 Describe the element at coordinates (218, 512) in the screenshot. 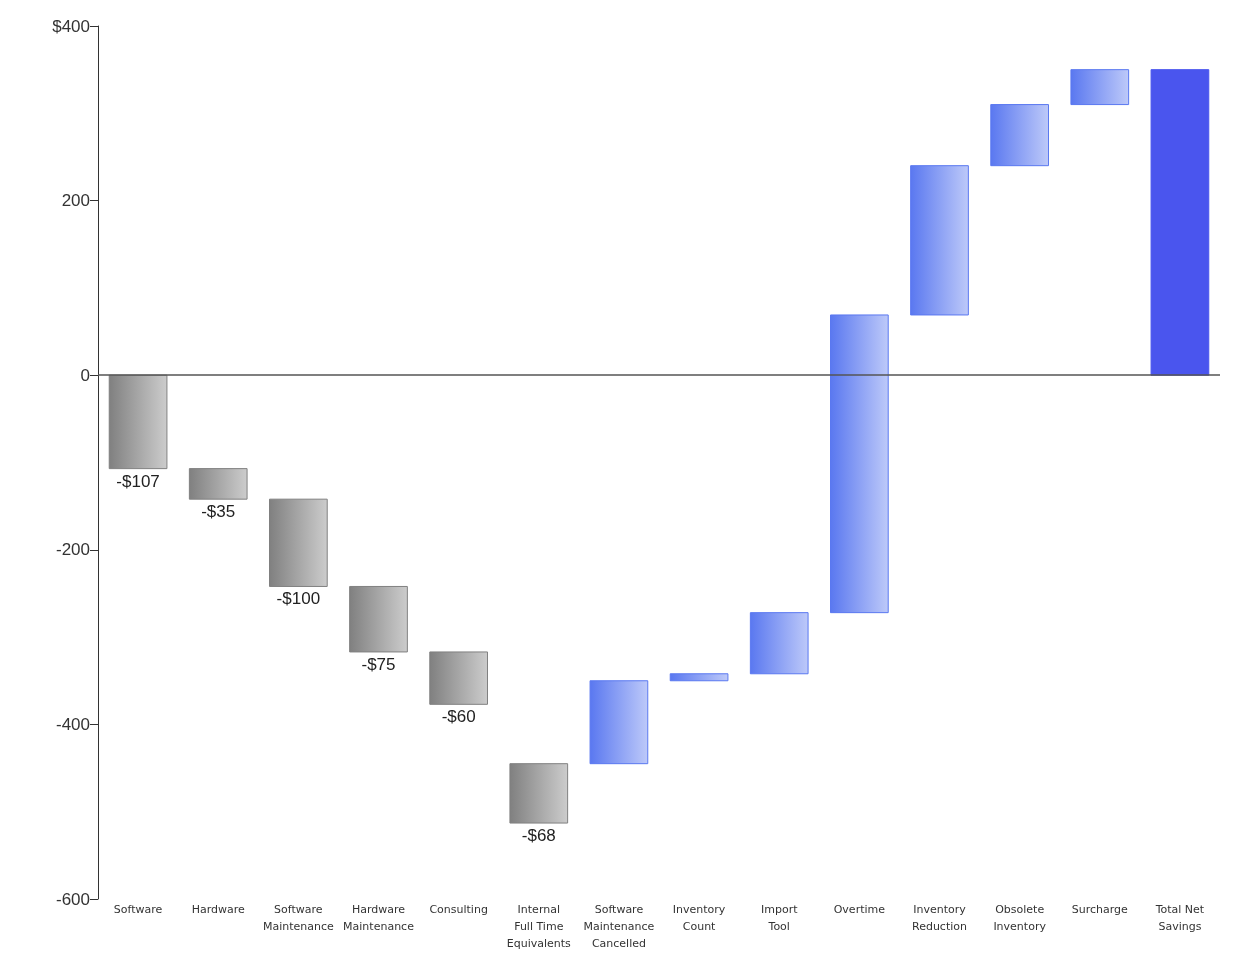

I see `data-label: -$35` at that location.